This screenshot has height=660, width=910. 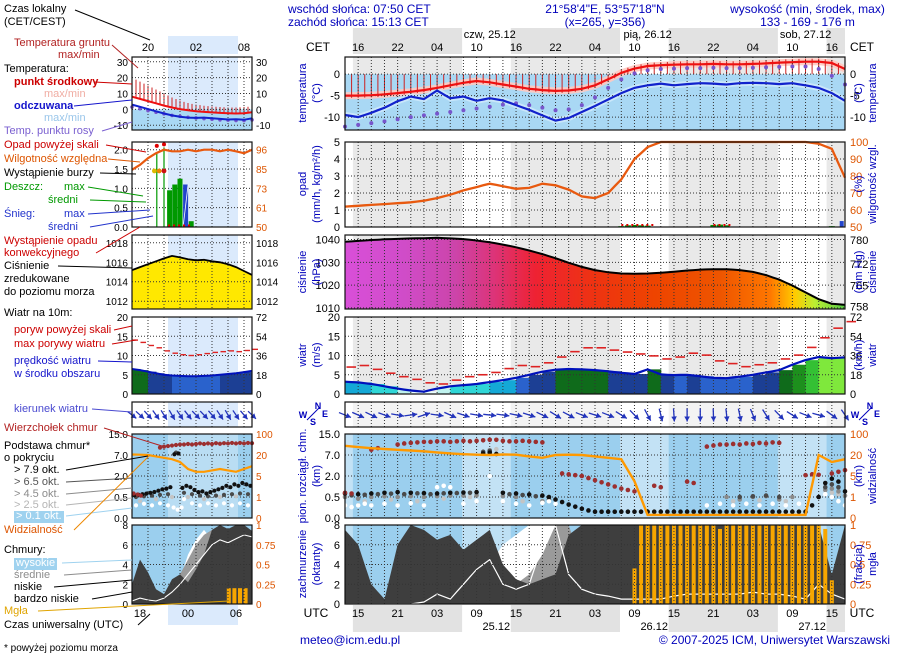 I want to click on svg-text: 70, so click(x=856, y=194).